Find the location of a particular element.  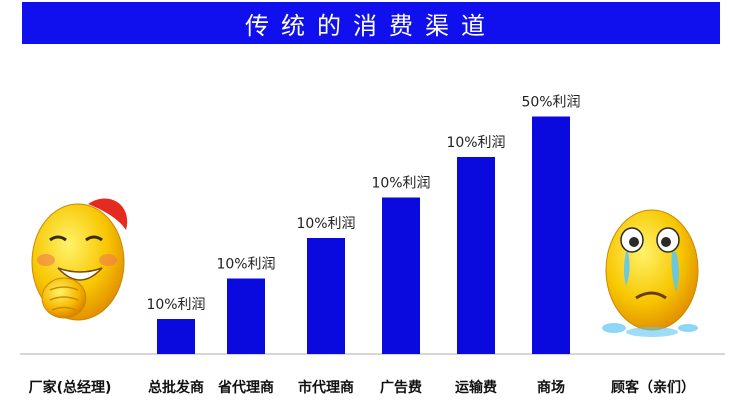

data-label-4: 10%利润 is located at coordinates (400, 184).